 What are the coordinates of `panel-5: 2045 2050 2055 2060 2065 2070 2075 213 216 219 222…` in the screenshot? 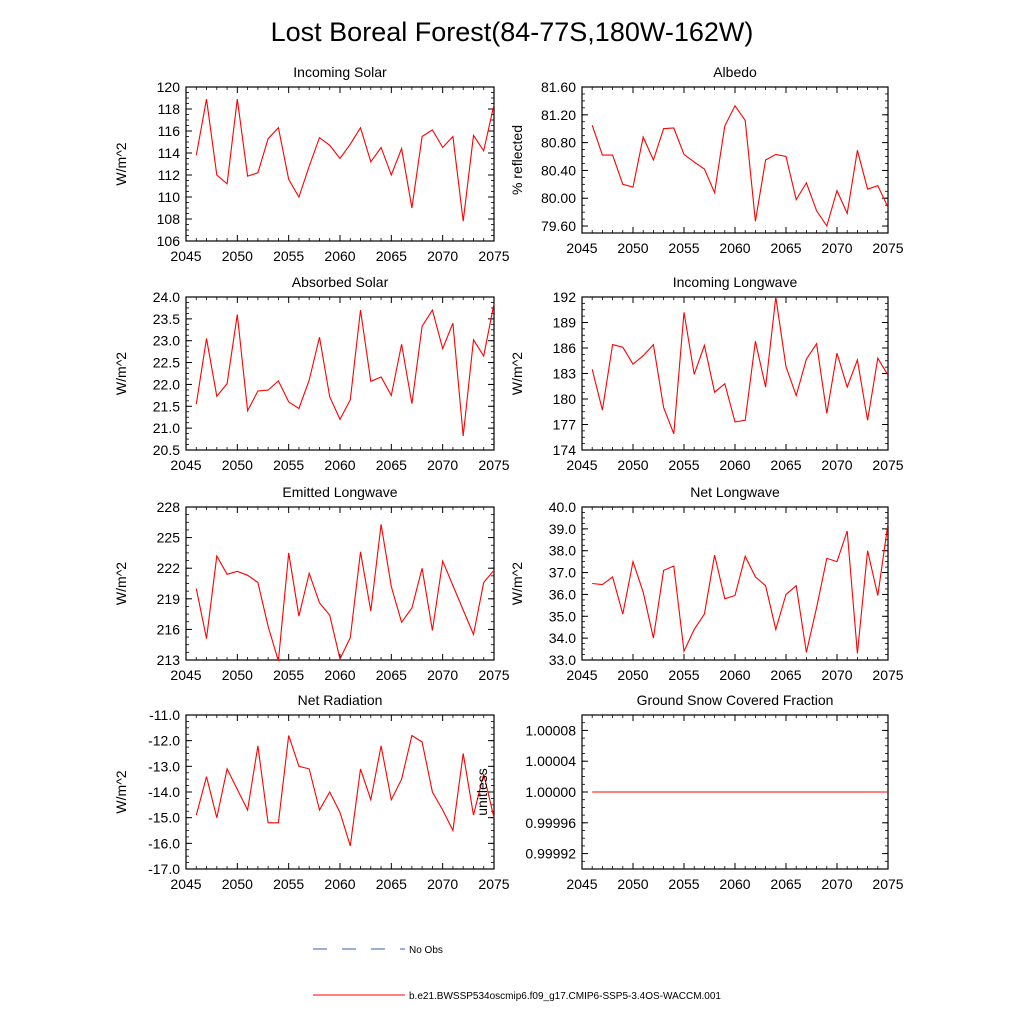 It's located at (311, 583).